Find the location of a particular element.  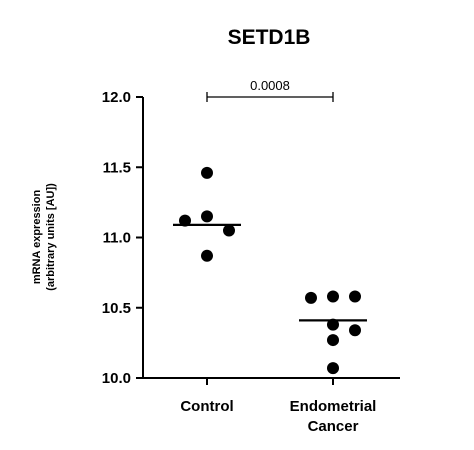

y-tick-label: 12.0 is located at coordinates (116, 97).